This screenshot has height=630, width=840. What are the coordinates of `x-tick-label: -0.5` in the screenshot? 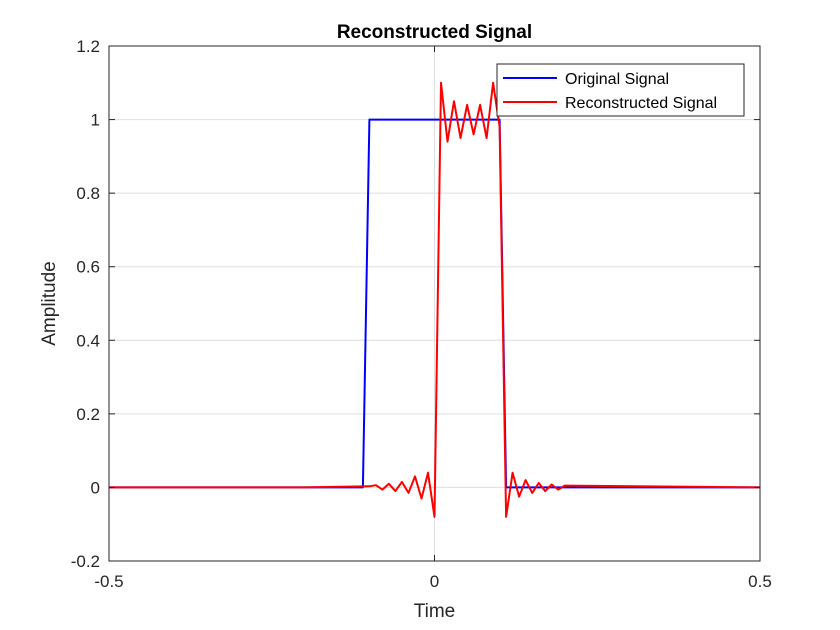 It's located at (108, 581).